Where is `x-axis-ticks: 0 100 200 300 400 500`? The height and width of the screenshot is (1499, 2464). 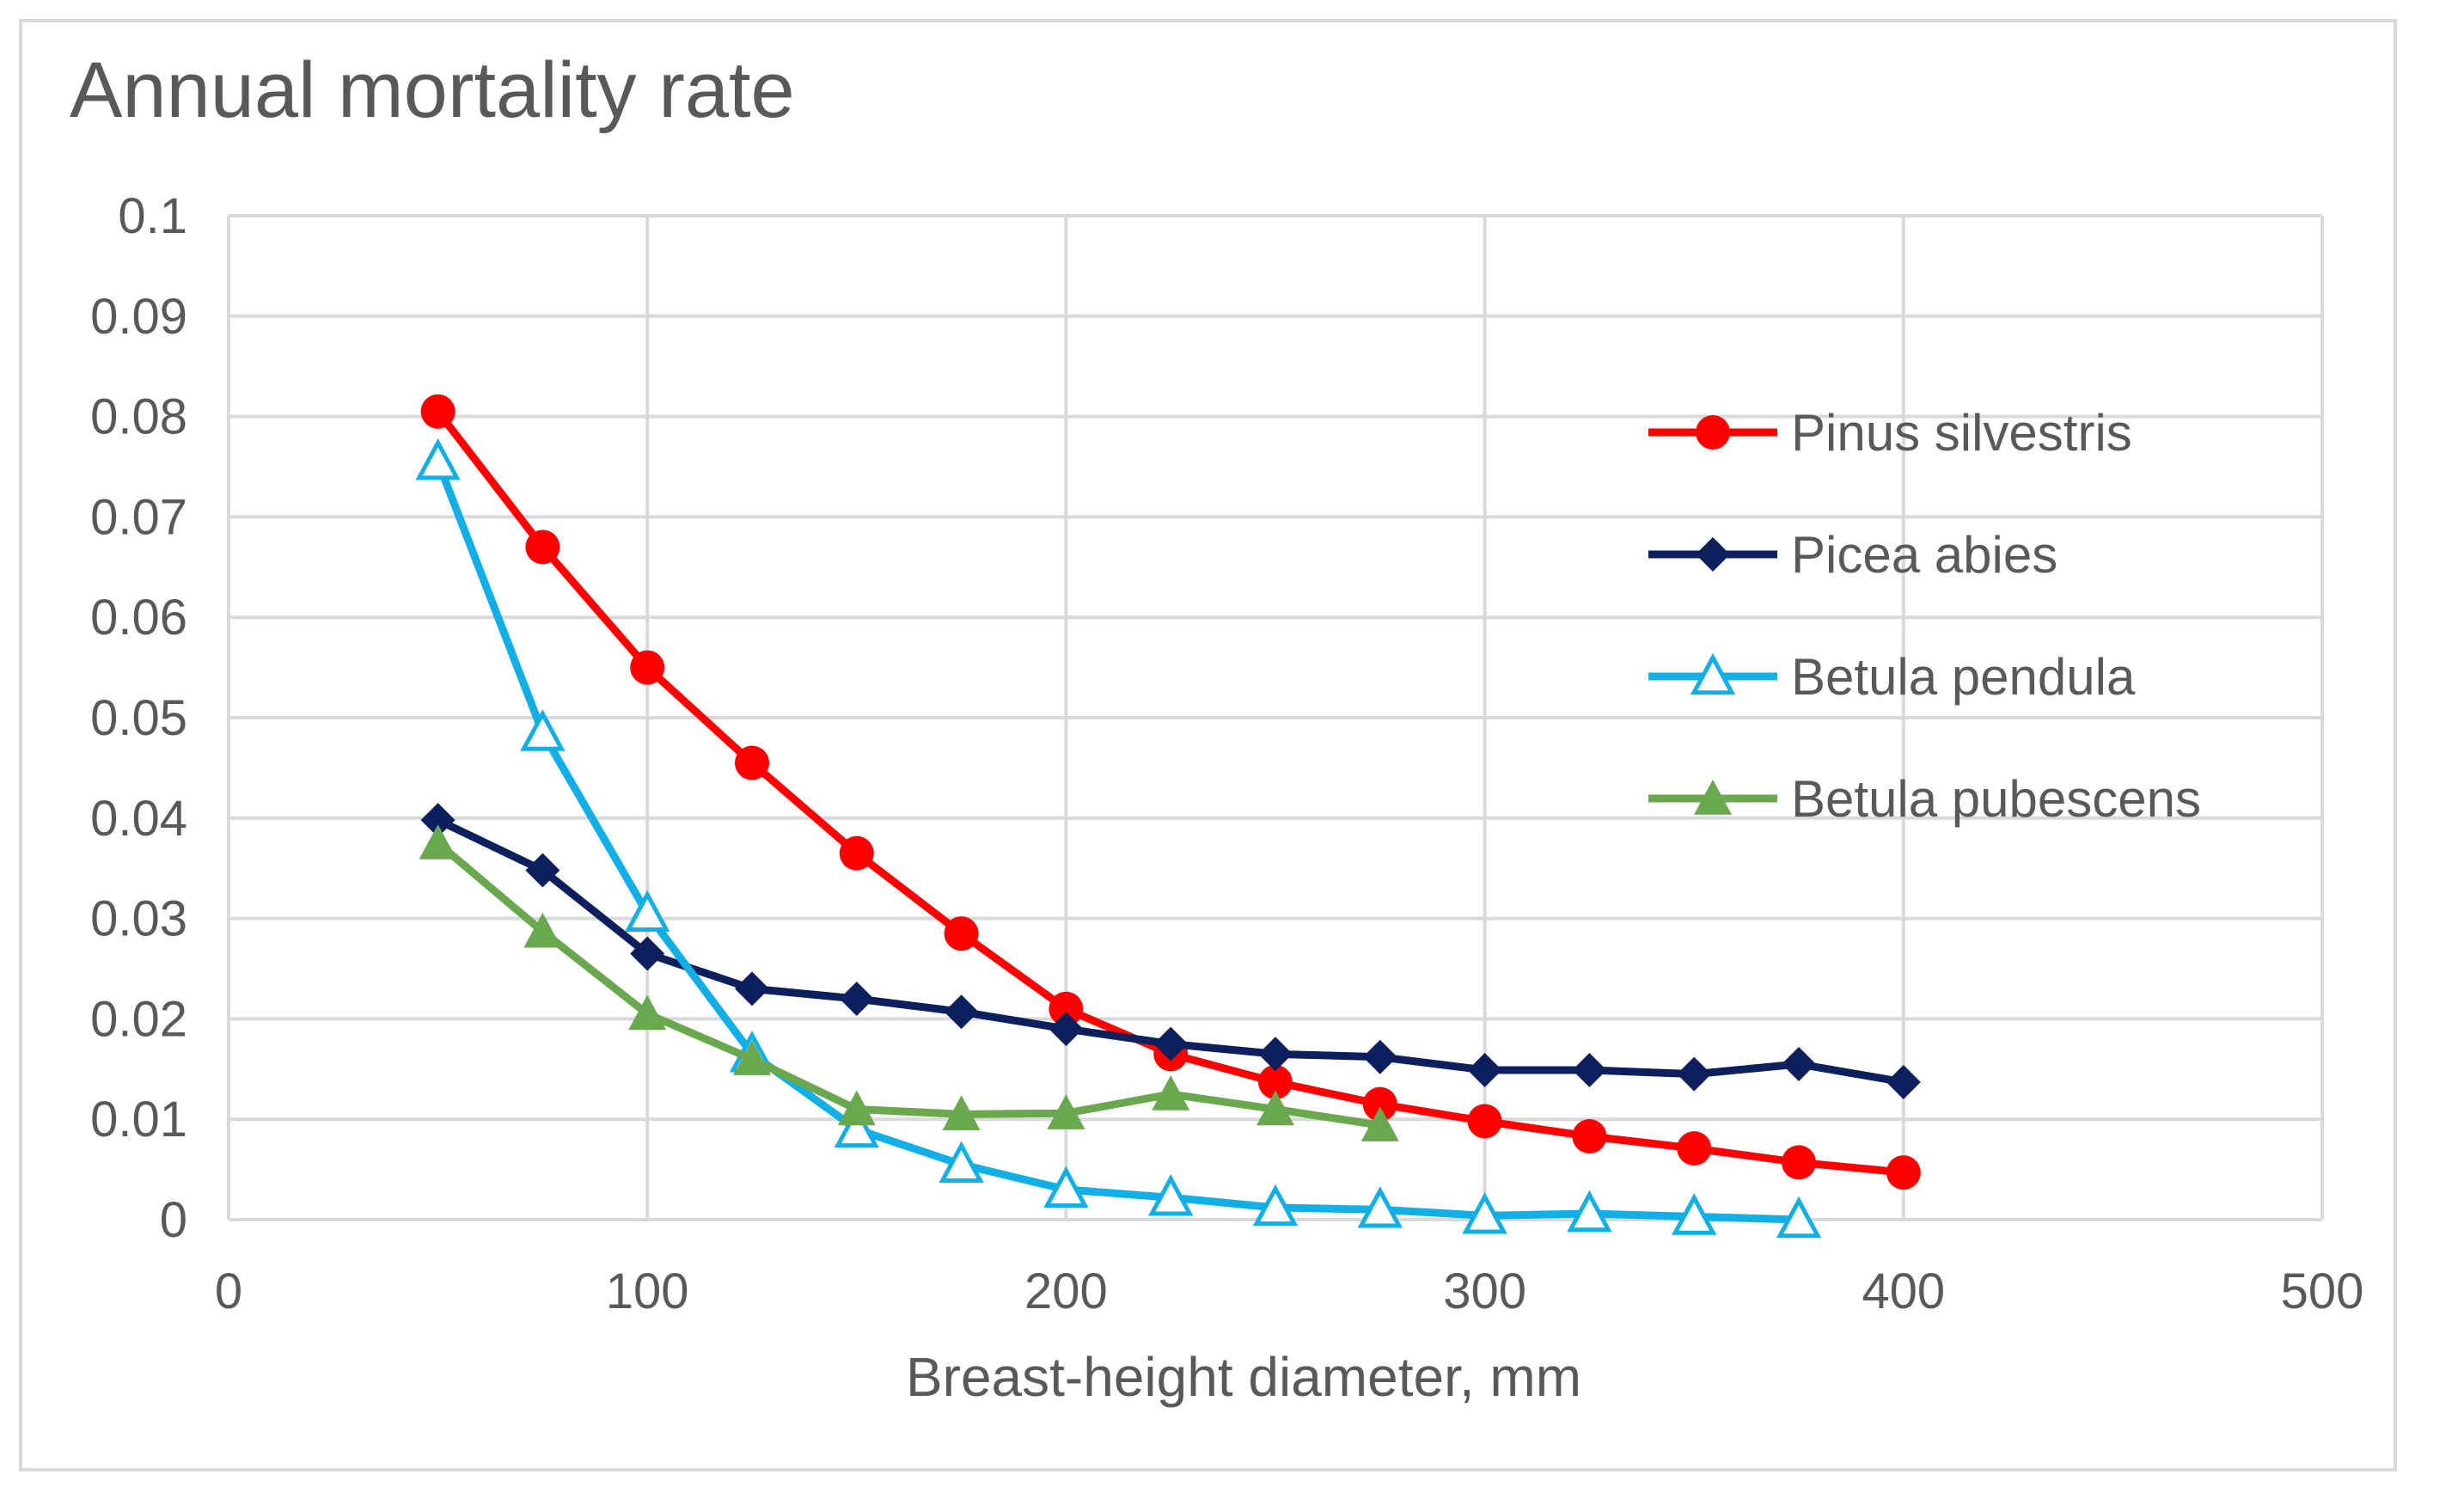 x-axis-ticks: 0 100 200 300 400 500 is located at coordinates (1289, 1291).